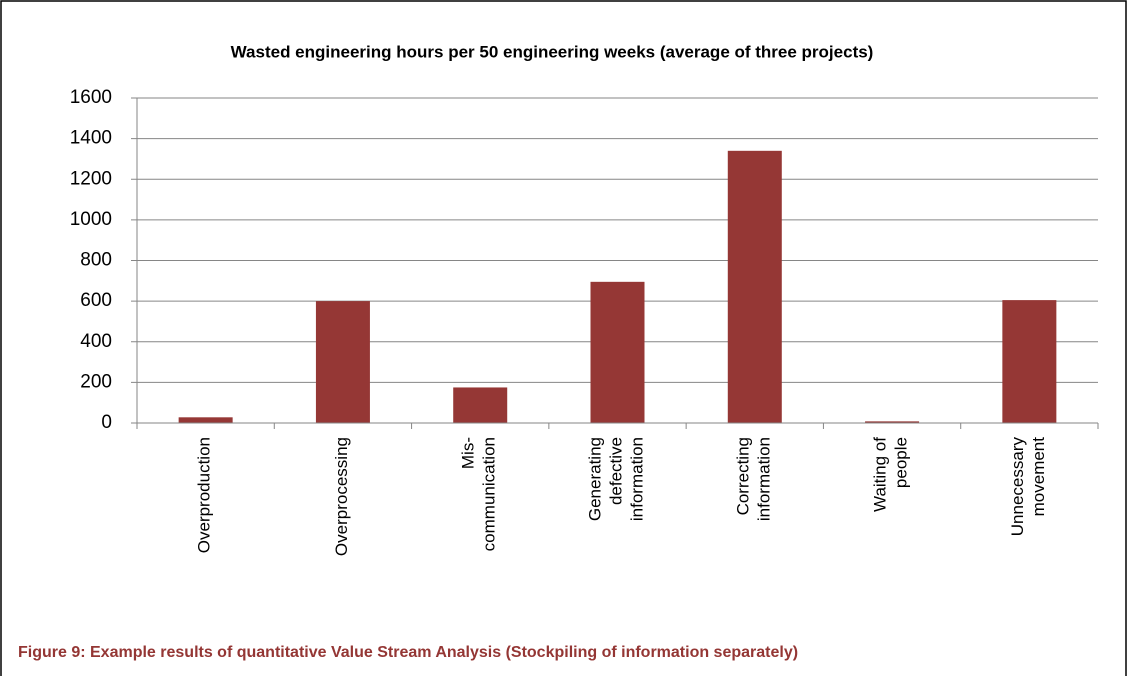 This screenshot has width=1128, height=676. Describe the element at coordinates (106, 422) in the screenshot. I see `y-tick-label: 0` at that location.